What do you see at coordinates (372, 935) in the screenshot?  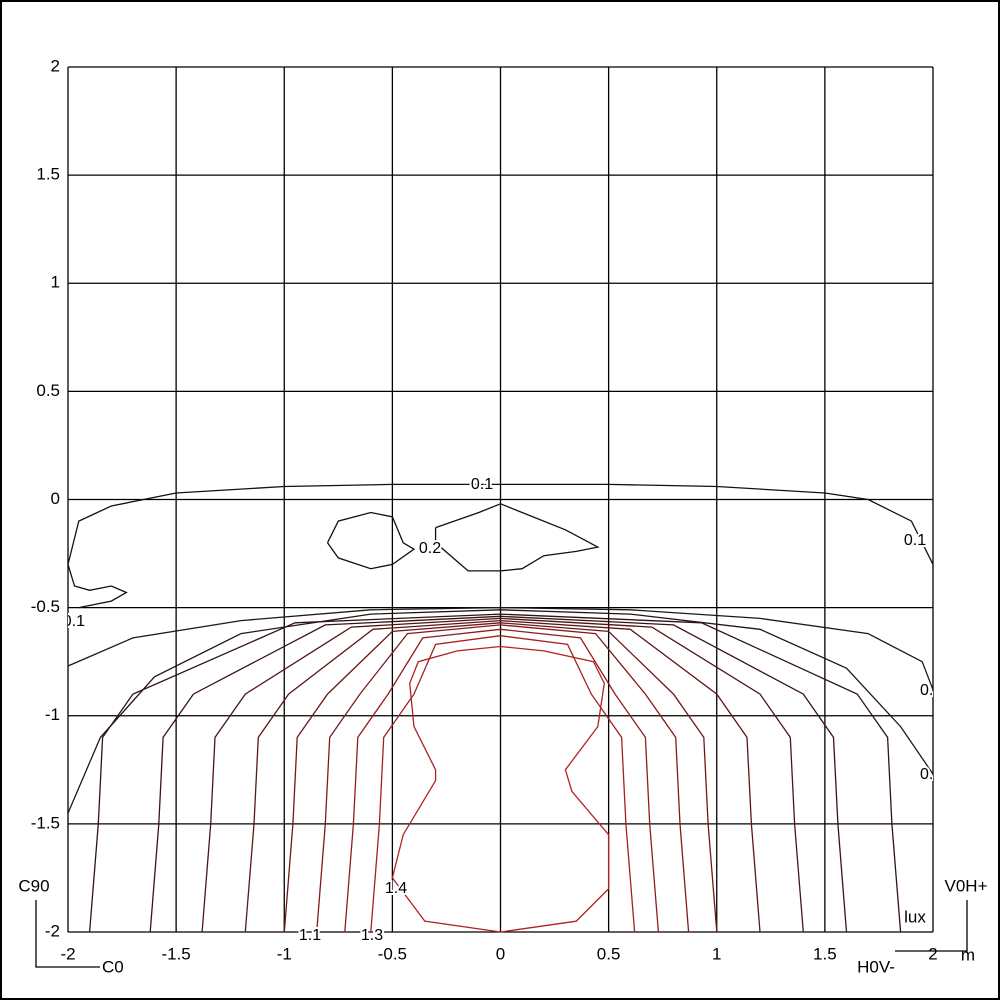 I see `contour-label: 1.3` at bounding box center [372, 935].